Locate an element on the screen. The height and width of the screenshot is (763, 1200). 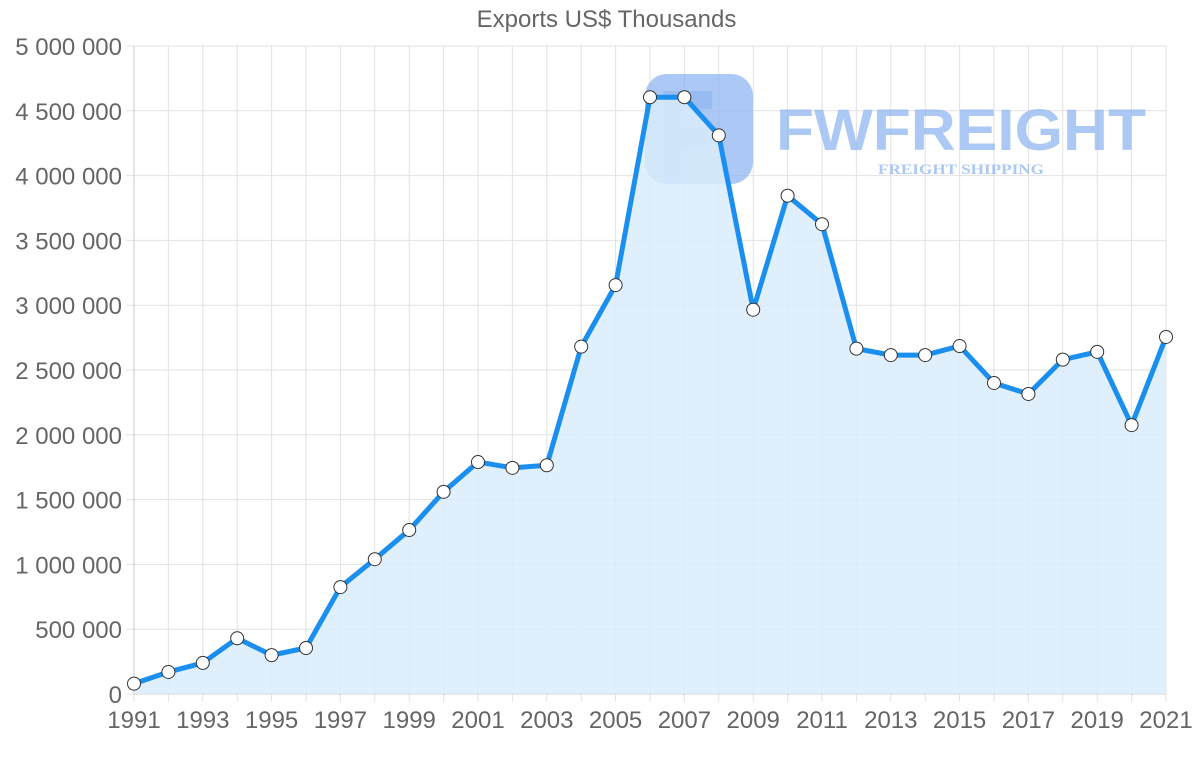
x-tick-label: 2019 is located at coordinates (1097, 720).